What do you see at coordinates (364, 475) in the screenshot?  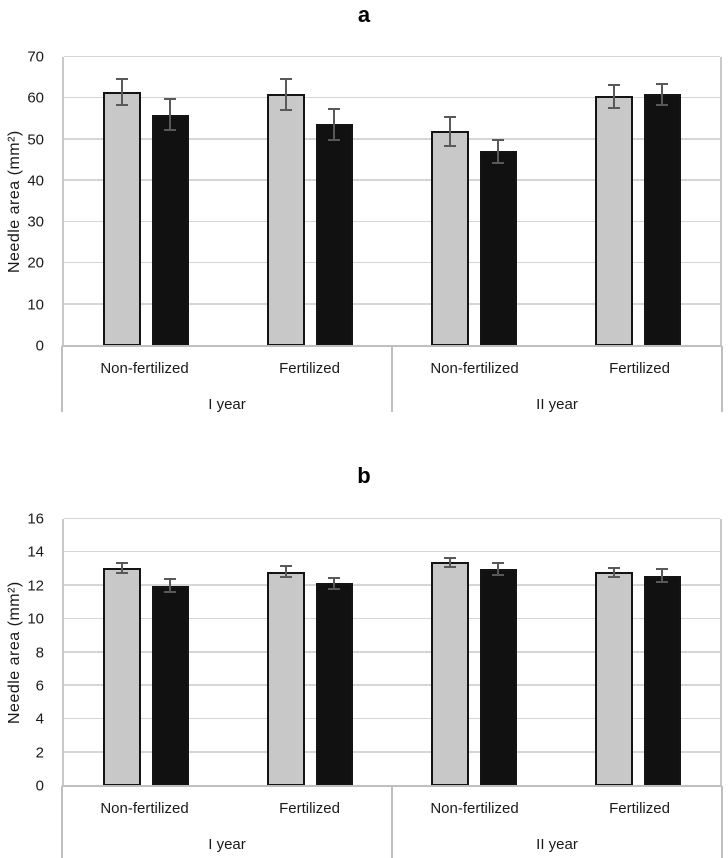 I see `chart-title-b: b` at bounding box center [364, 475].